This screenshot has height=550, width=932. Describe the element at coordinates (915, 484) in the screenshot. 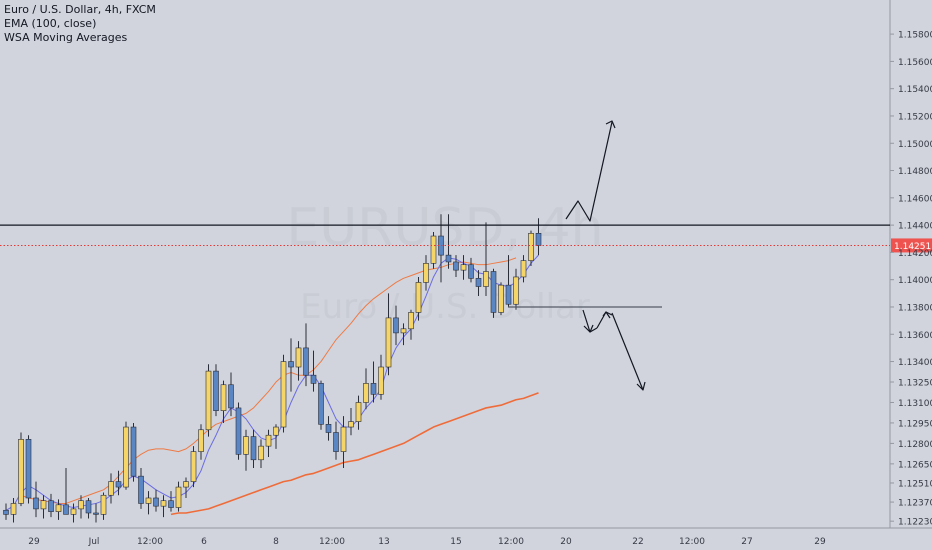

I see `price-tick-label: 1.12510` at that location.